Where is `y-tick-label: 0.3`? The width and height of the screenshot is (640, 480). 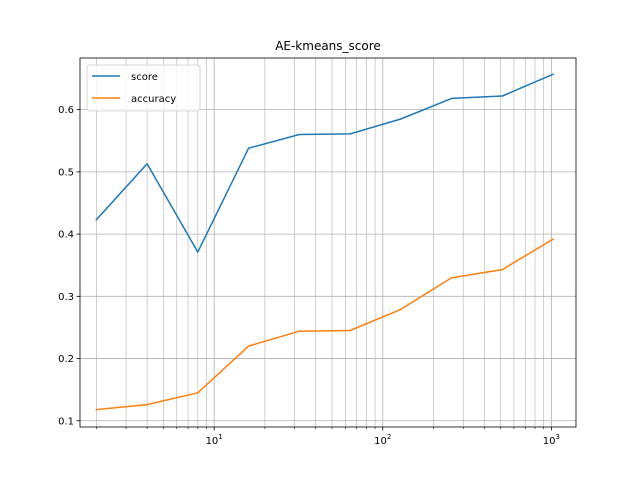
y-tick-label: 0.3 is located at coordinates (66, 297).